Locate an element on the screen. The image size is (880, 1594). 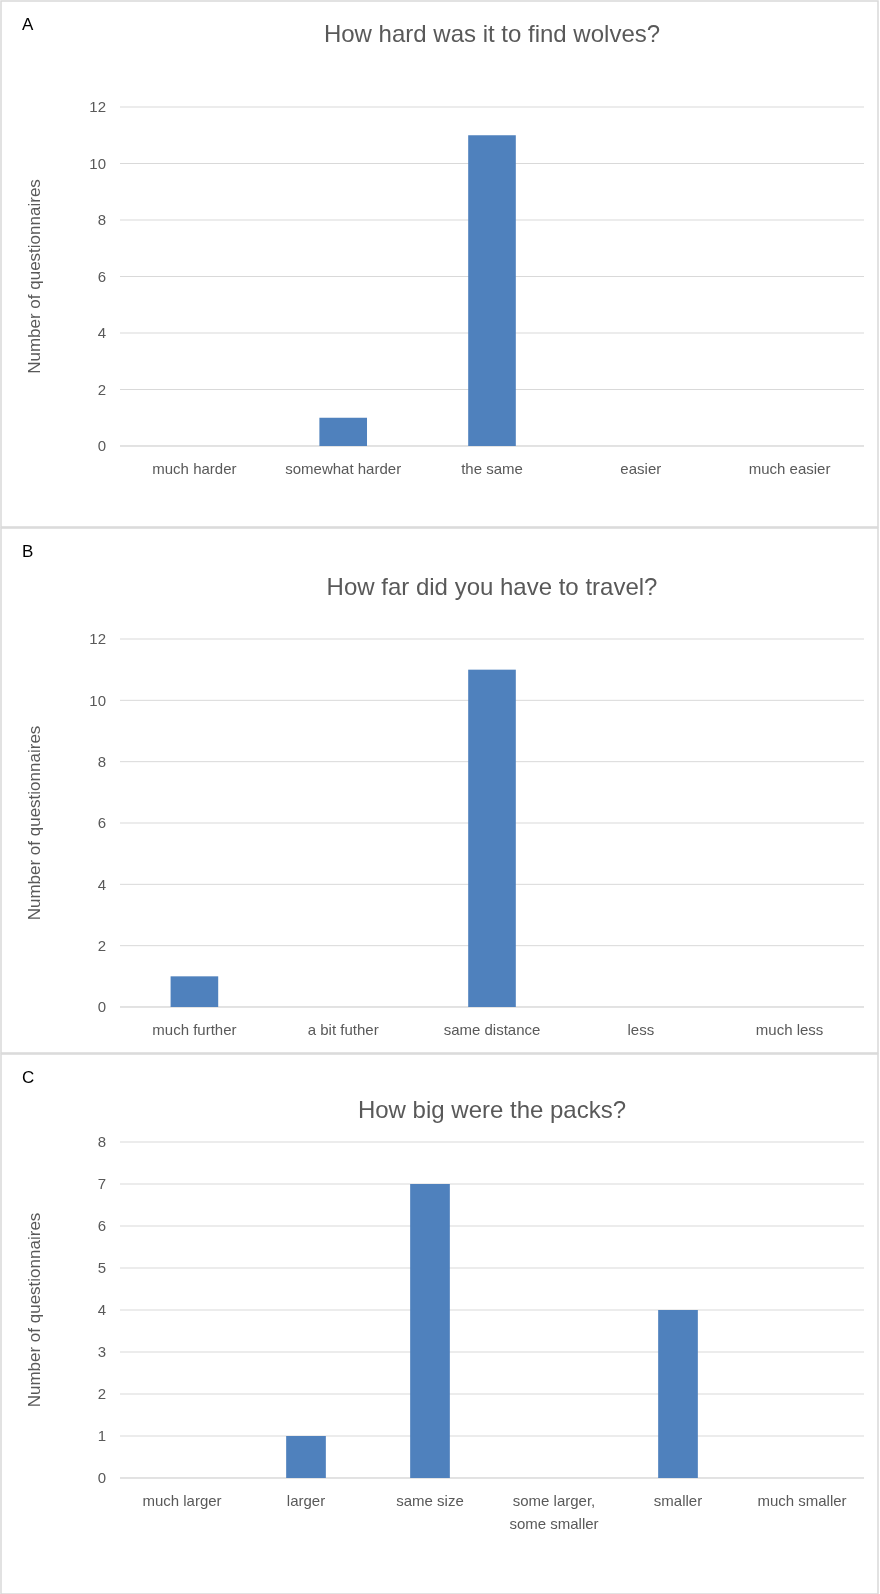
x-tick-label: much harder is located at coordinates (194, 468).